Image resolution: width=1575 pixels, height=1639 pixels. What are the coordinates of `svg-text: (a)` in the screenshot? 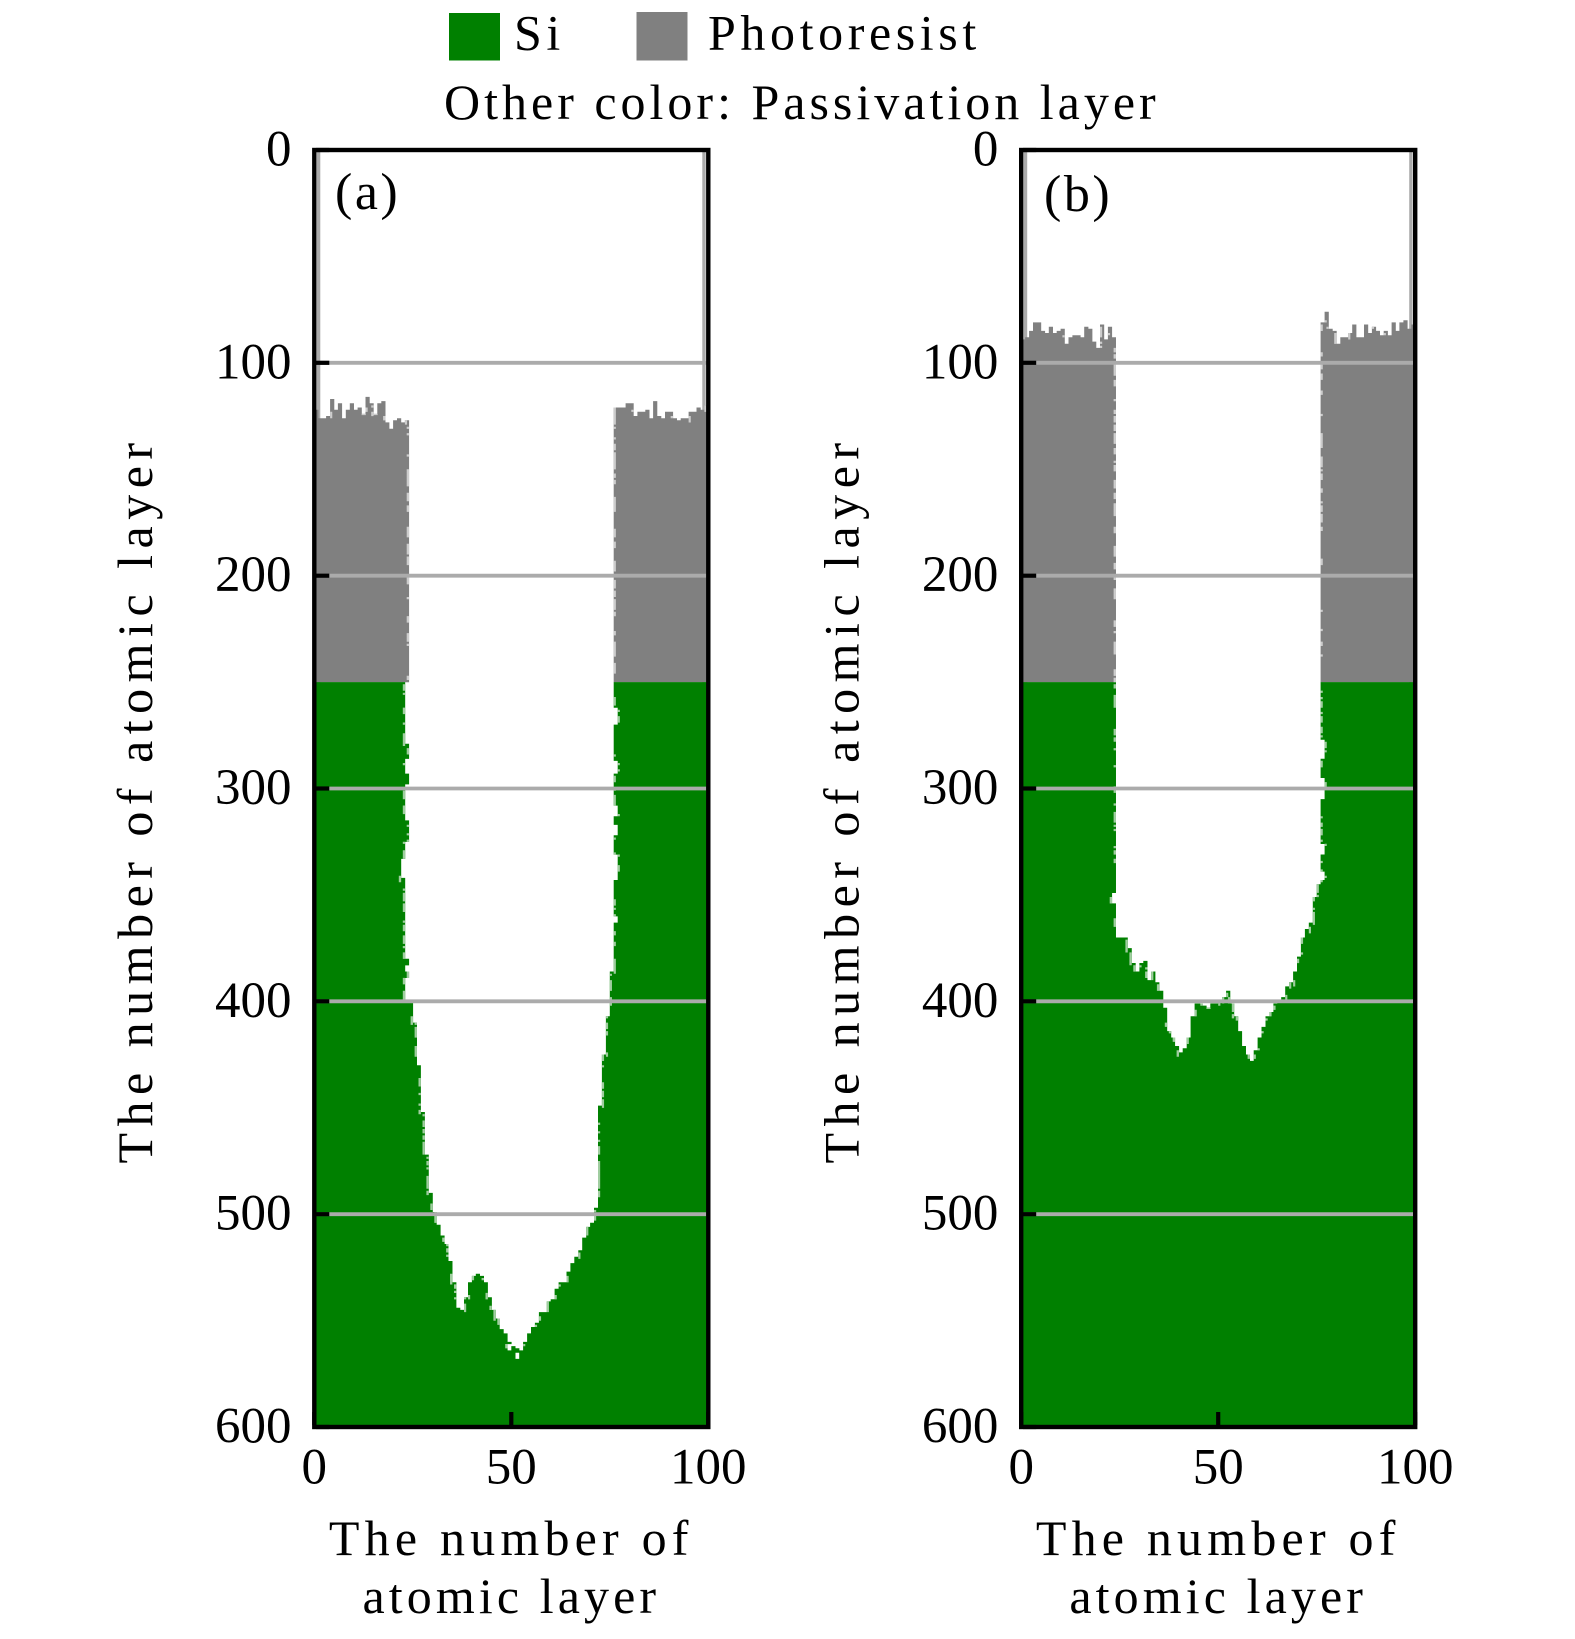 It's located at (367, 192).